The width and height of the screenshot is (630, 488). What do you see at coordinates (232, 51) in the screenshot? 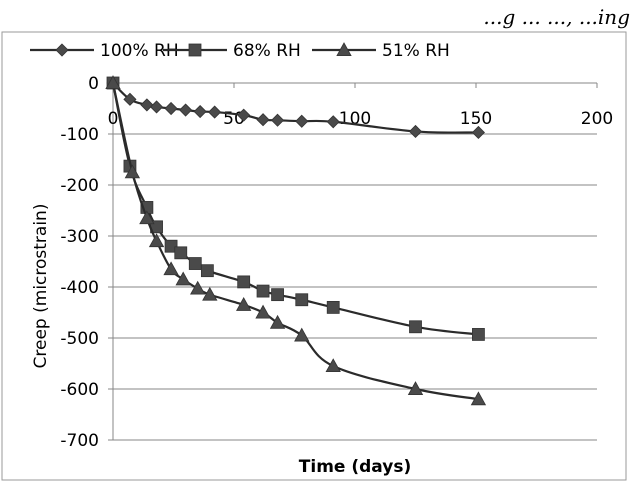
I see `legend-item: 68% RH` at bounding box center [232, 51].